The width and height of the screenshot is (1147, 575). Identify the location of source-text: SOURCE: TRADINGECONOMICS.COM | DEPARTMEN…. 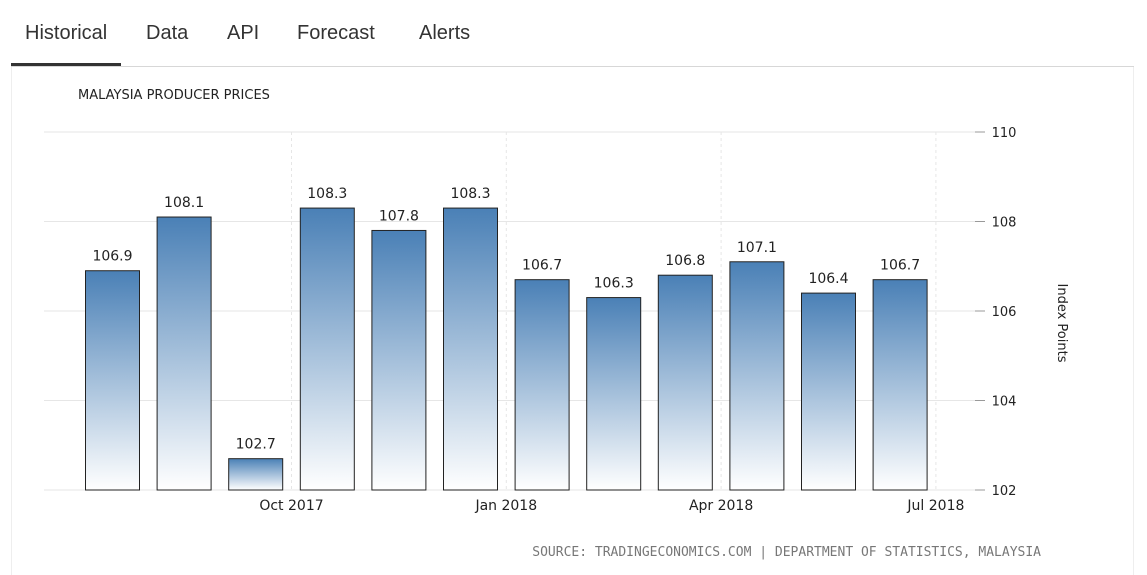
(786, 552).